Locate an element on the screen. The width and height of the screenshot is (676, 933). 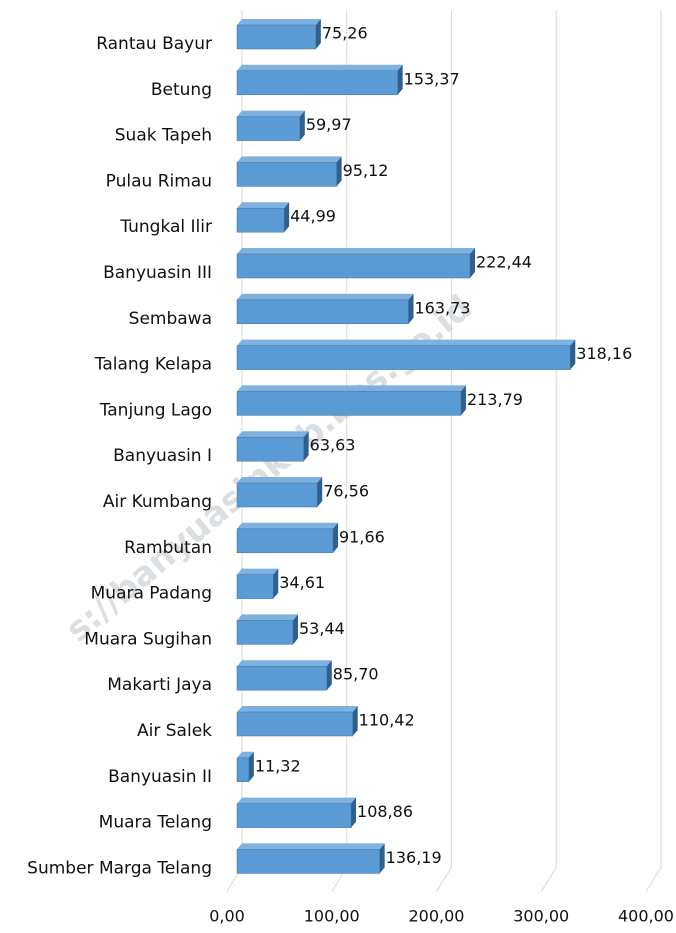
value-label: 318,16 is located at coordinates (604, 353).